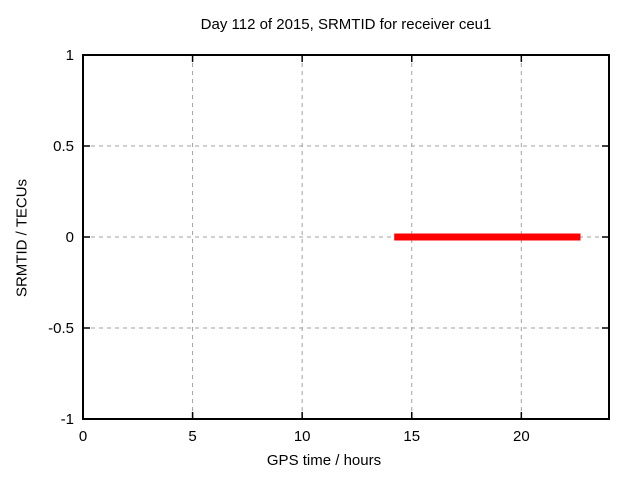 Image resolution: width=640 pixels, height=480 pixels. I want to click on x-tick-label: 20, so click(521, 436).